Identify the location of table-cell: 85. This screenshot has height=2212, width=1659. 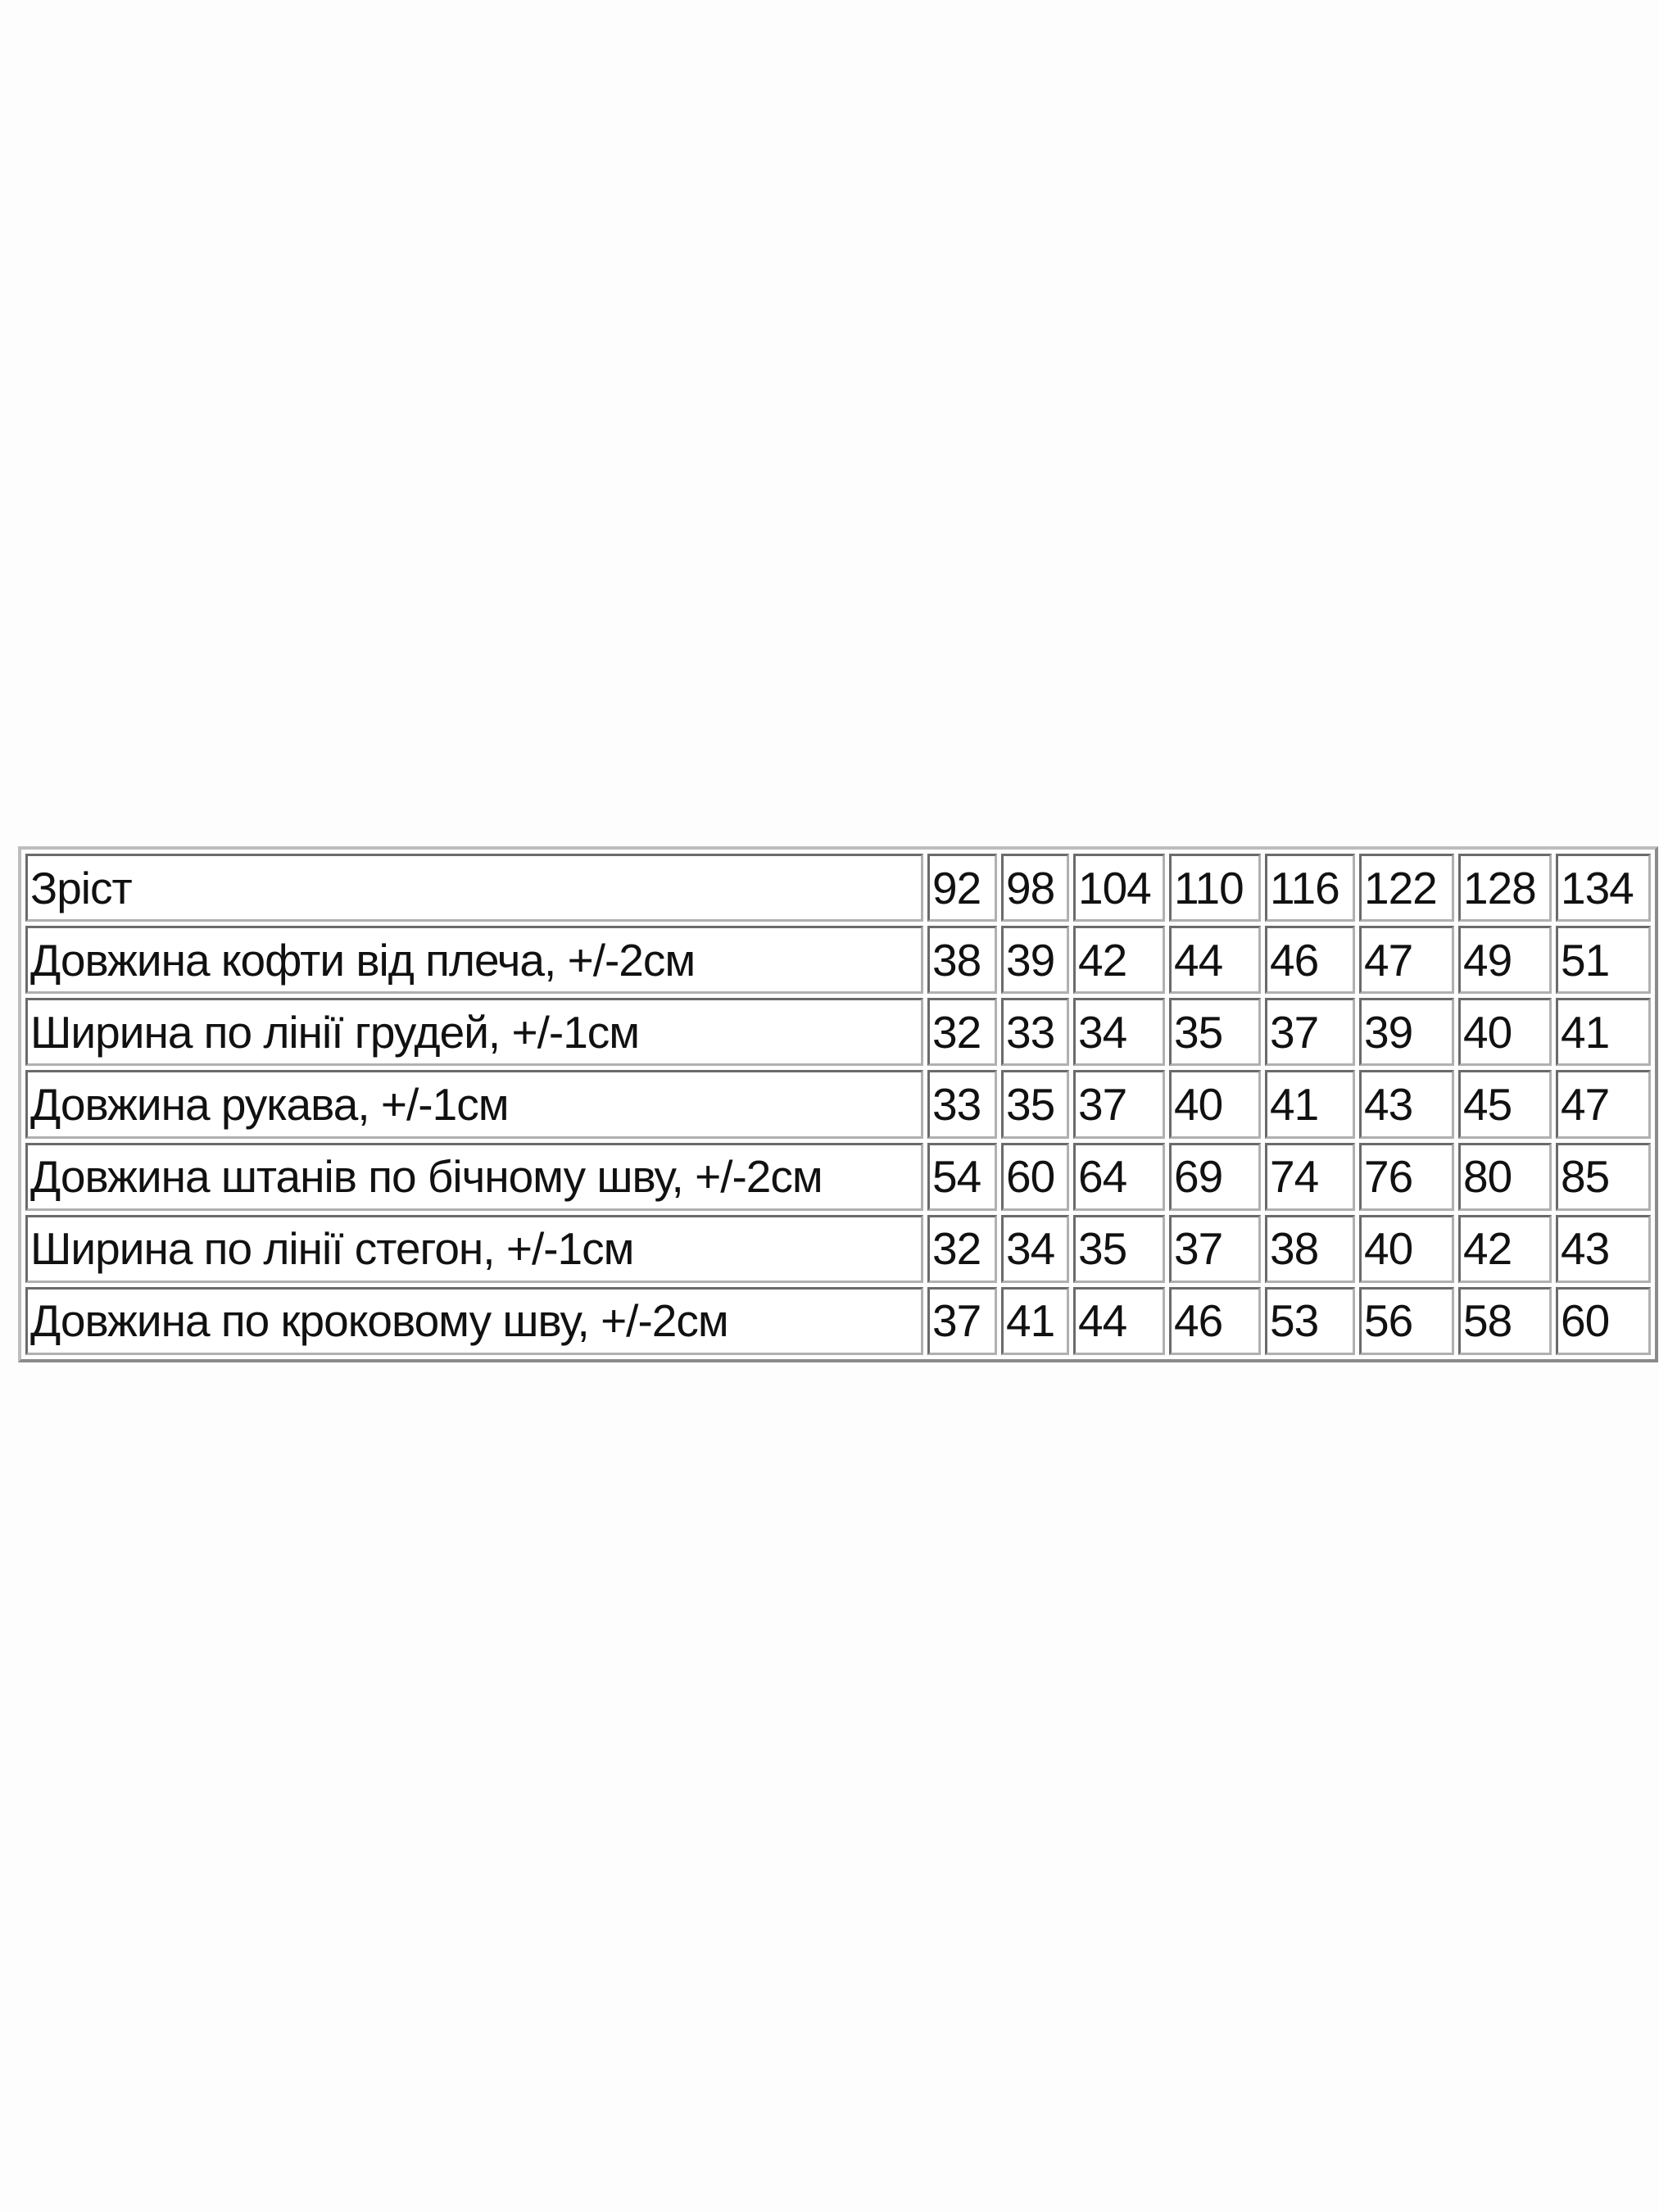
(1603, 1176).